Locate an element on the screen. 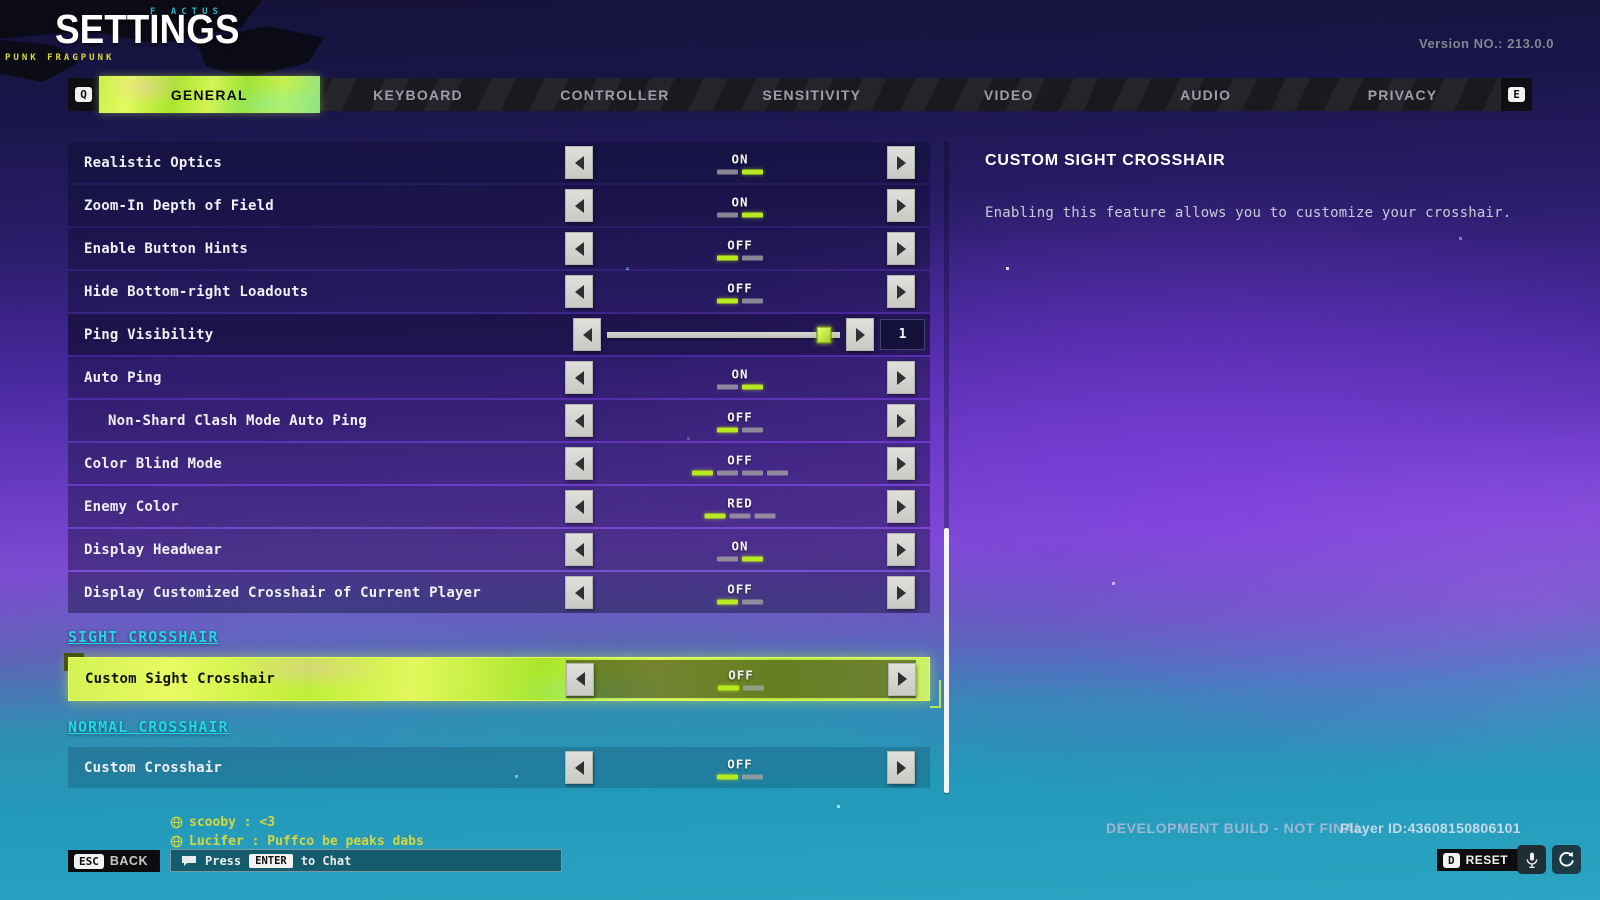 The height and width of the screenshot is (900, 1600). setting-label: Display Headwear is located at coordinates (153, 549).